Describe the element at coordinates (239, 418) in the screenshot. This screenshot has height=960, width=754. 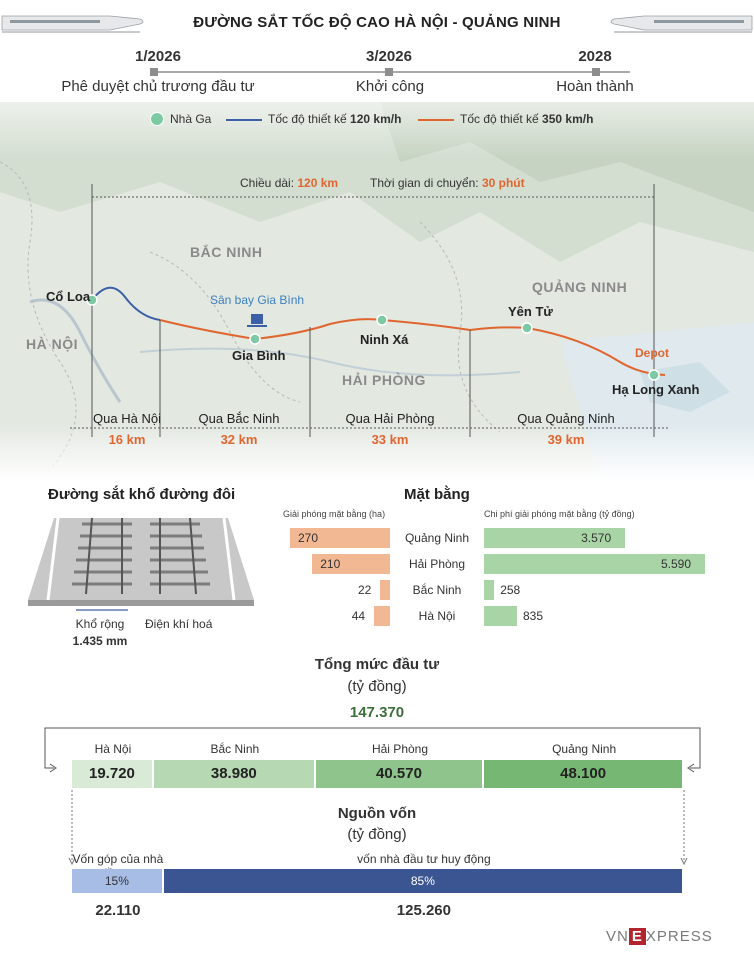
I see `segment-name: Qua Bắc Ninh` at that location.